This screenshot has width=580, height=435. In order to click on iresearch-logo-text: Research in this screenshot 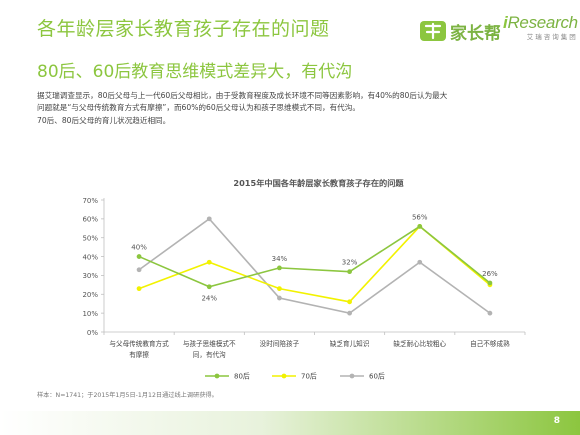, I will do `click(542, 22)`.